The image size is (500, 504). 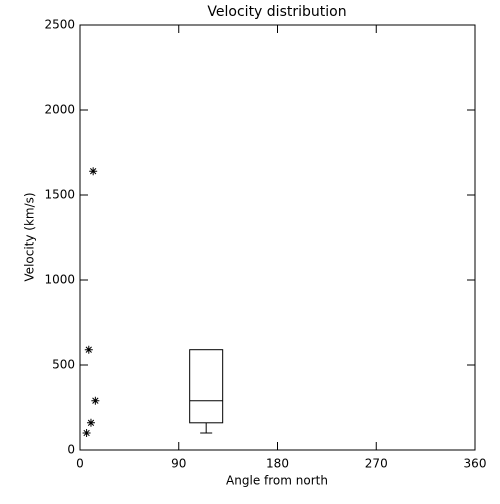 What do you see at coordinates (59, 280) in the screenshot?
I see `y-tick-label: 1000` at bounding box center [59, 280].